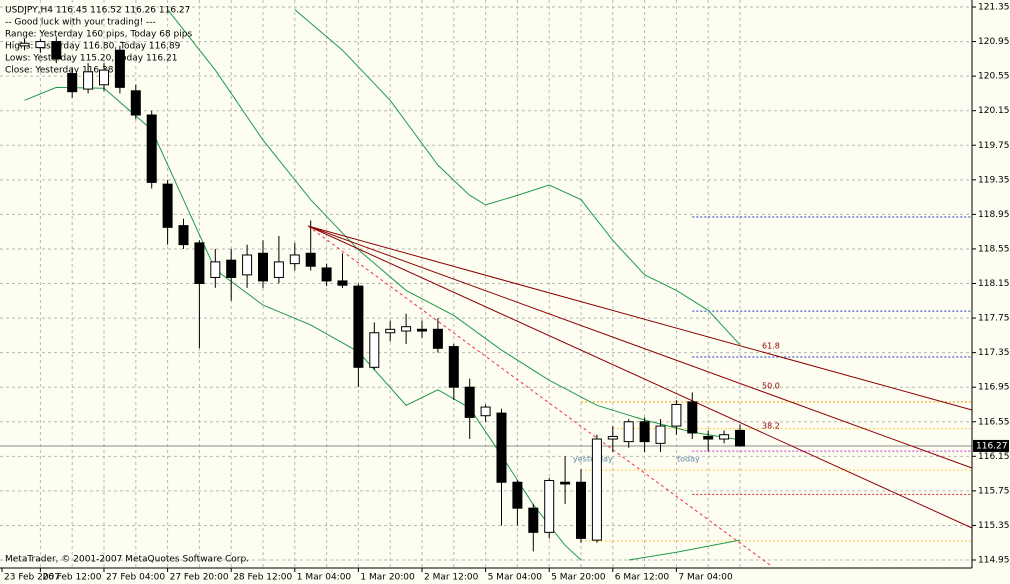 The image size is (1010, 584). I want to click on price-box-label: 116.27, so click(992, 446).